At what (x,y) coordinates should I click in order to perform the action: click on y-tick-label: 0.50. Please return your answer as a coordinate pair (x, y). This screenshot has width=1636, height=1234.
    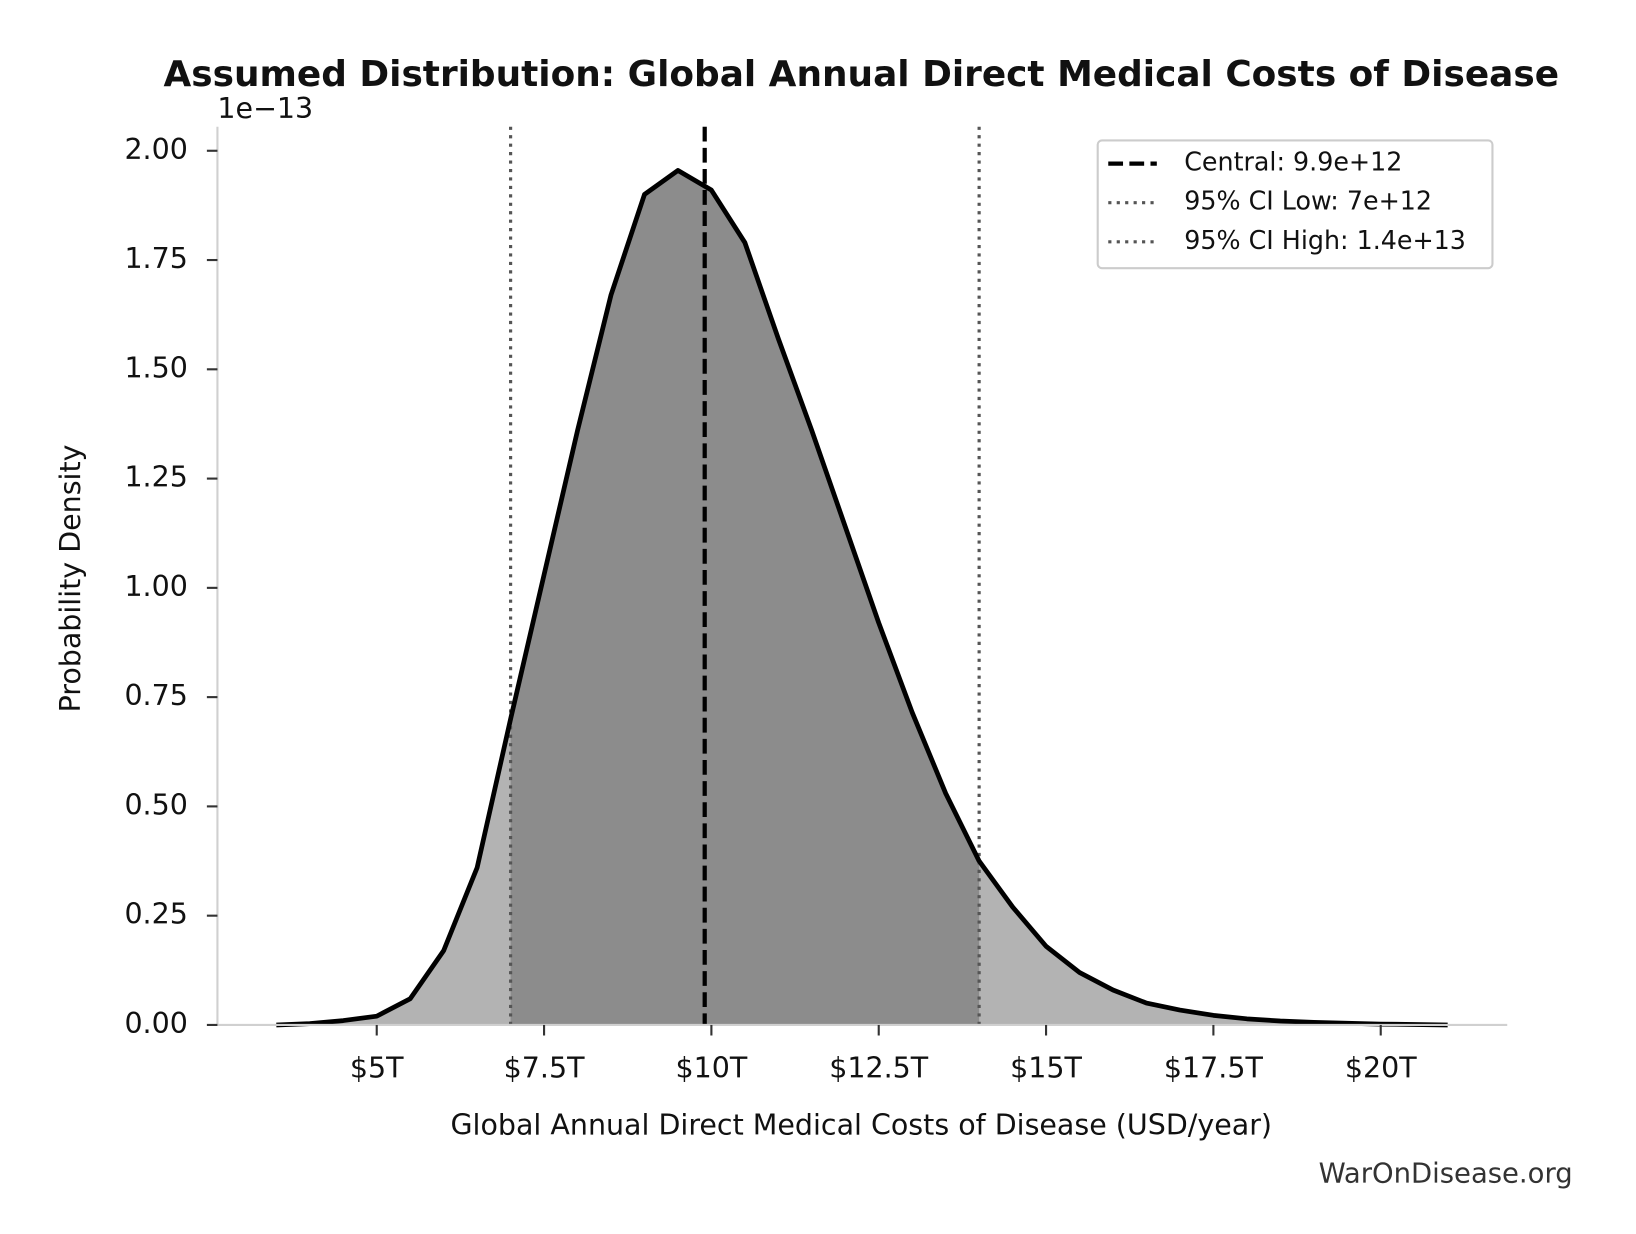
    Looking at the image, I should click on (155, 804).